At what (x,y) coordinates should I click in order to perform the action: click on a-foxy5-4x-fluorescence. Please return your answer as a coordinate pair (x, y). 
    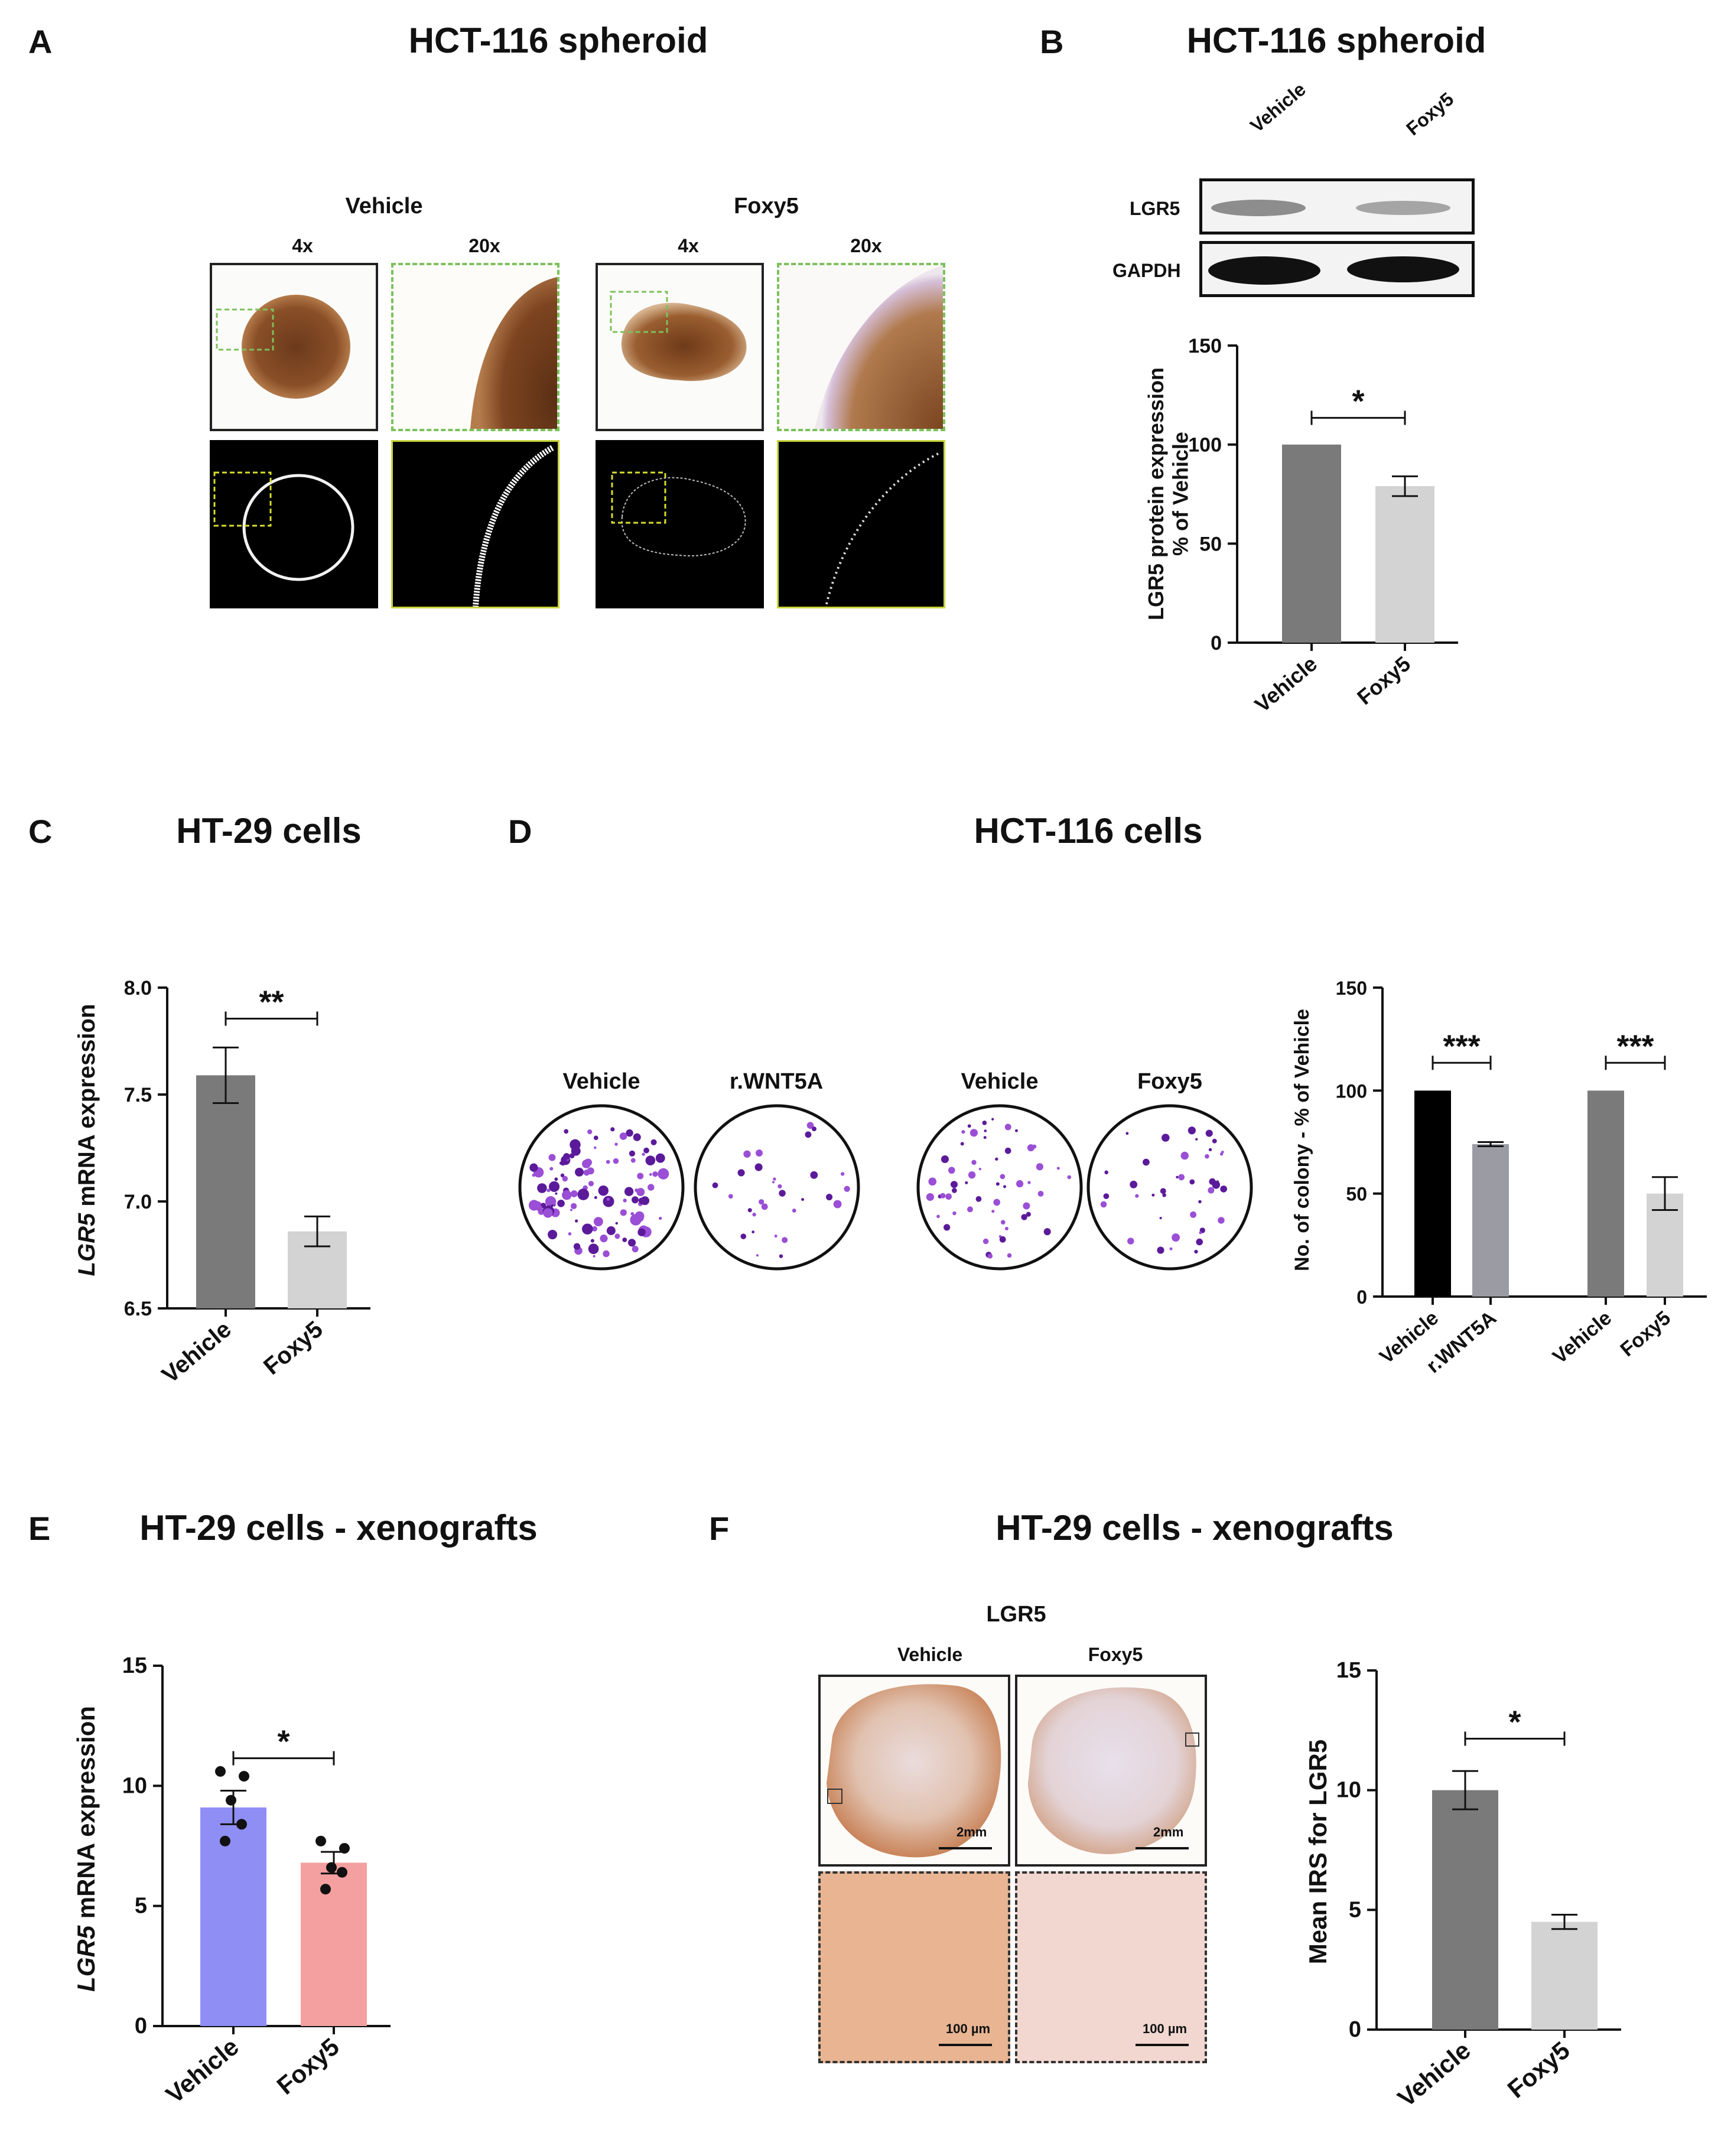
    Looking at the image, I should click on (680, 524).